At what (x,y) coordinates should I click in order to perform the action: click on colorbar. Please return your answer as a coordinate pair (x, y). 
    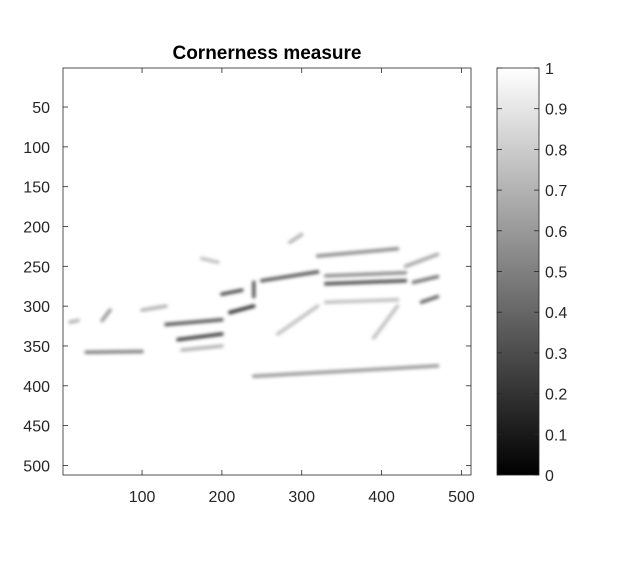
    Looking at the image, I should click on (518, 271).